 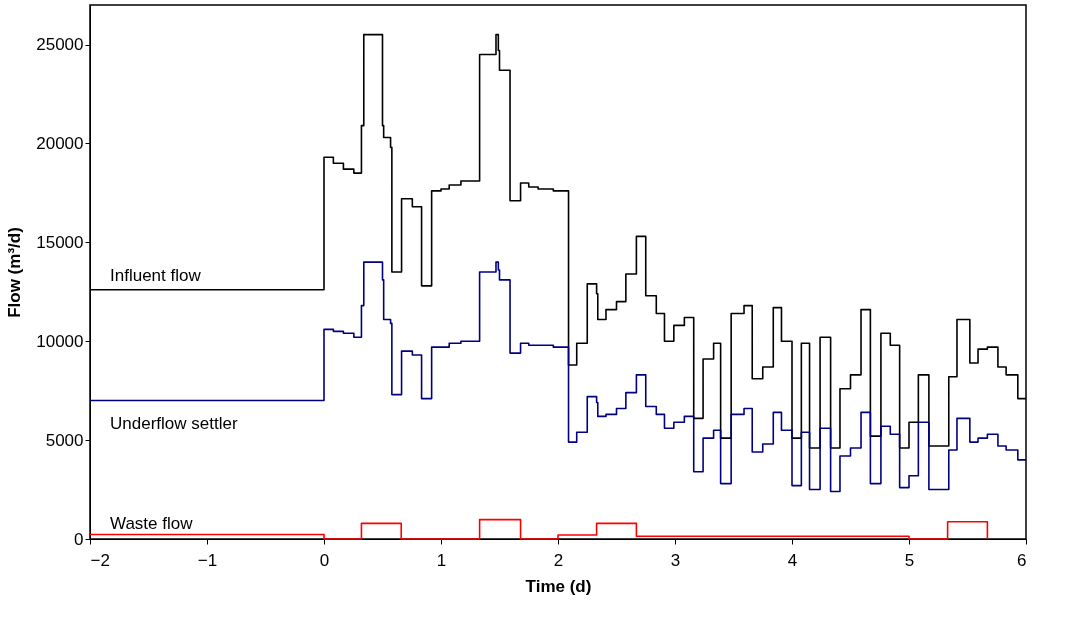 I want to click on series-label: Underflow settler, so click(x=174, y=423).